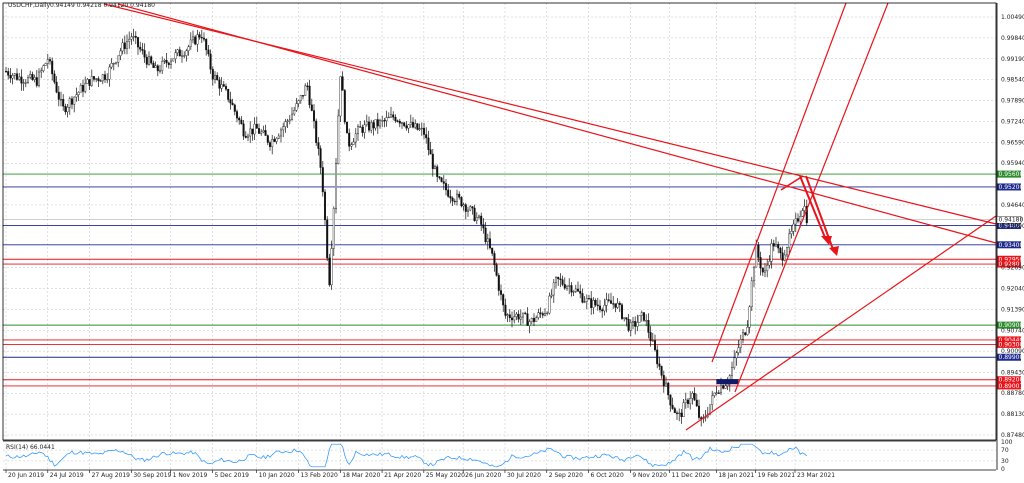 This screenshot has height=483, width=1024. What do you see at coordinates (1005, 461) in the screenshot?
I see `rsi-scale-label: 30` at bounding box center [1005, 461].